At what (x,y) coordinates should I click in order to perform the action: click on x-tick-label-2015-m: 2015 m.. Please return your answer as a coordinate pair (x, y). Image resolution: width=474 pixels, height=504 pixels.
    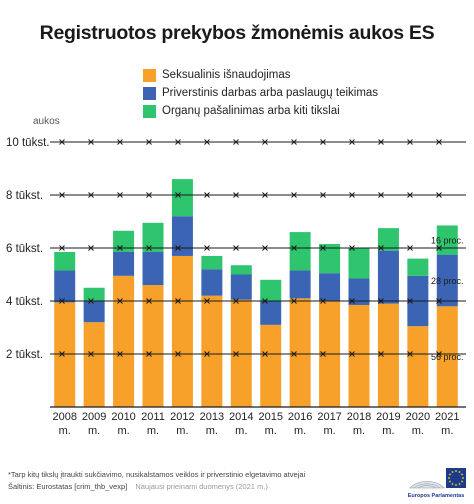
    Looking at the image, I should click on (270, 424).